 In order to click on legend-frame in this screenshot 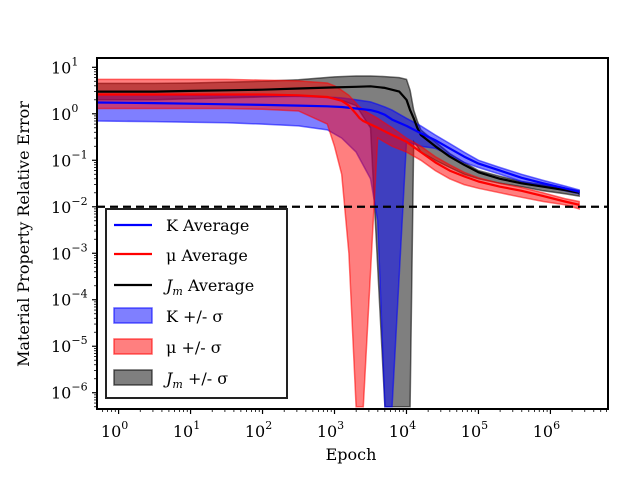, I will do `click(196, 303)`.